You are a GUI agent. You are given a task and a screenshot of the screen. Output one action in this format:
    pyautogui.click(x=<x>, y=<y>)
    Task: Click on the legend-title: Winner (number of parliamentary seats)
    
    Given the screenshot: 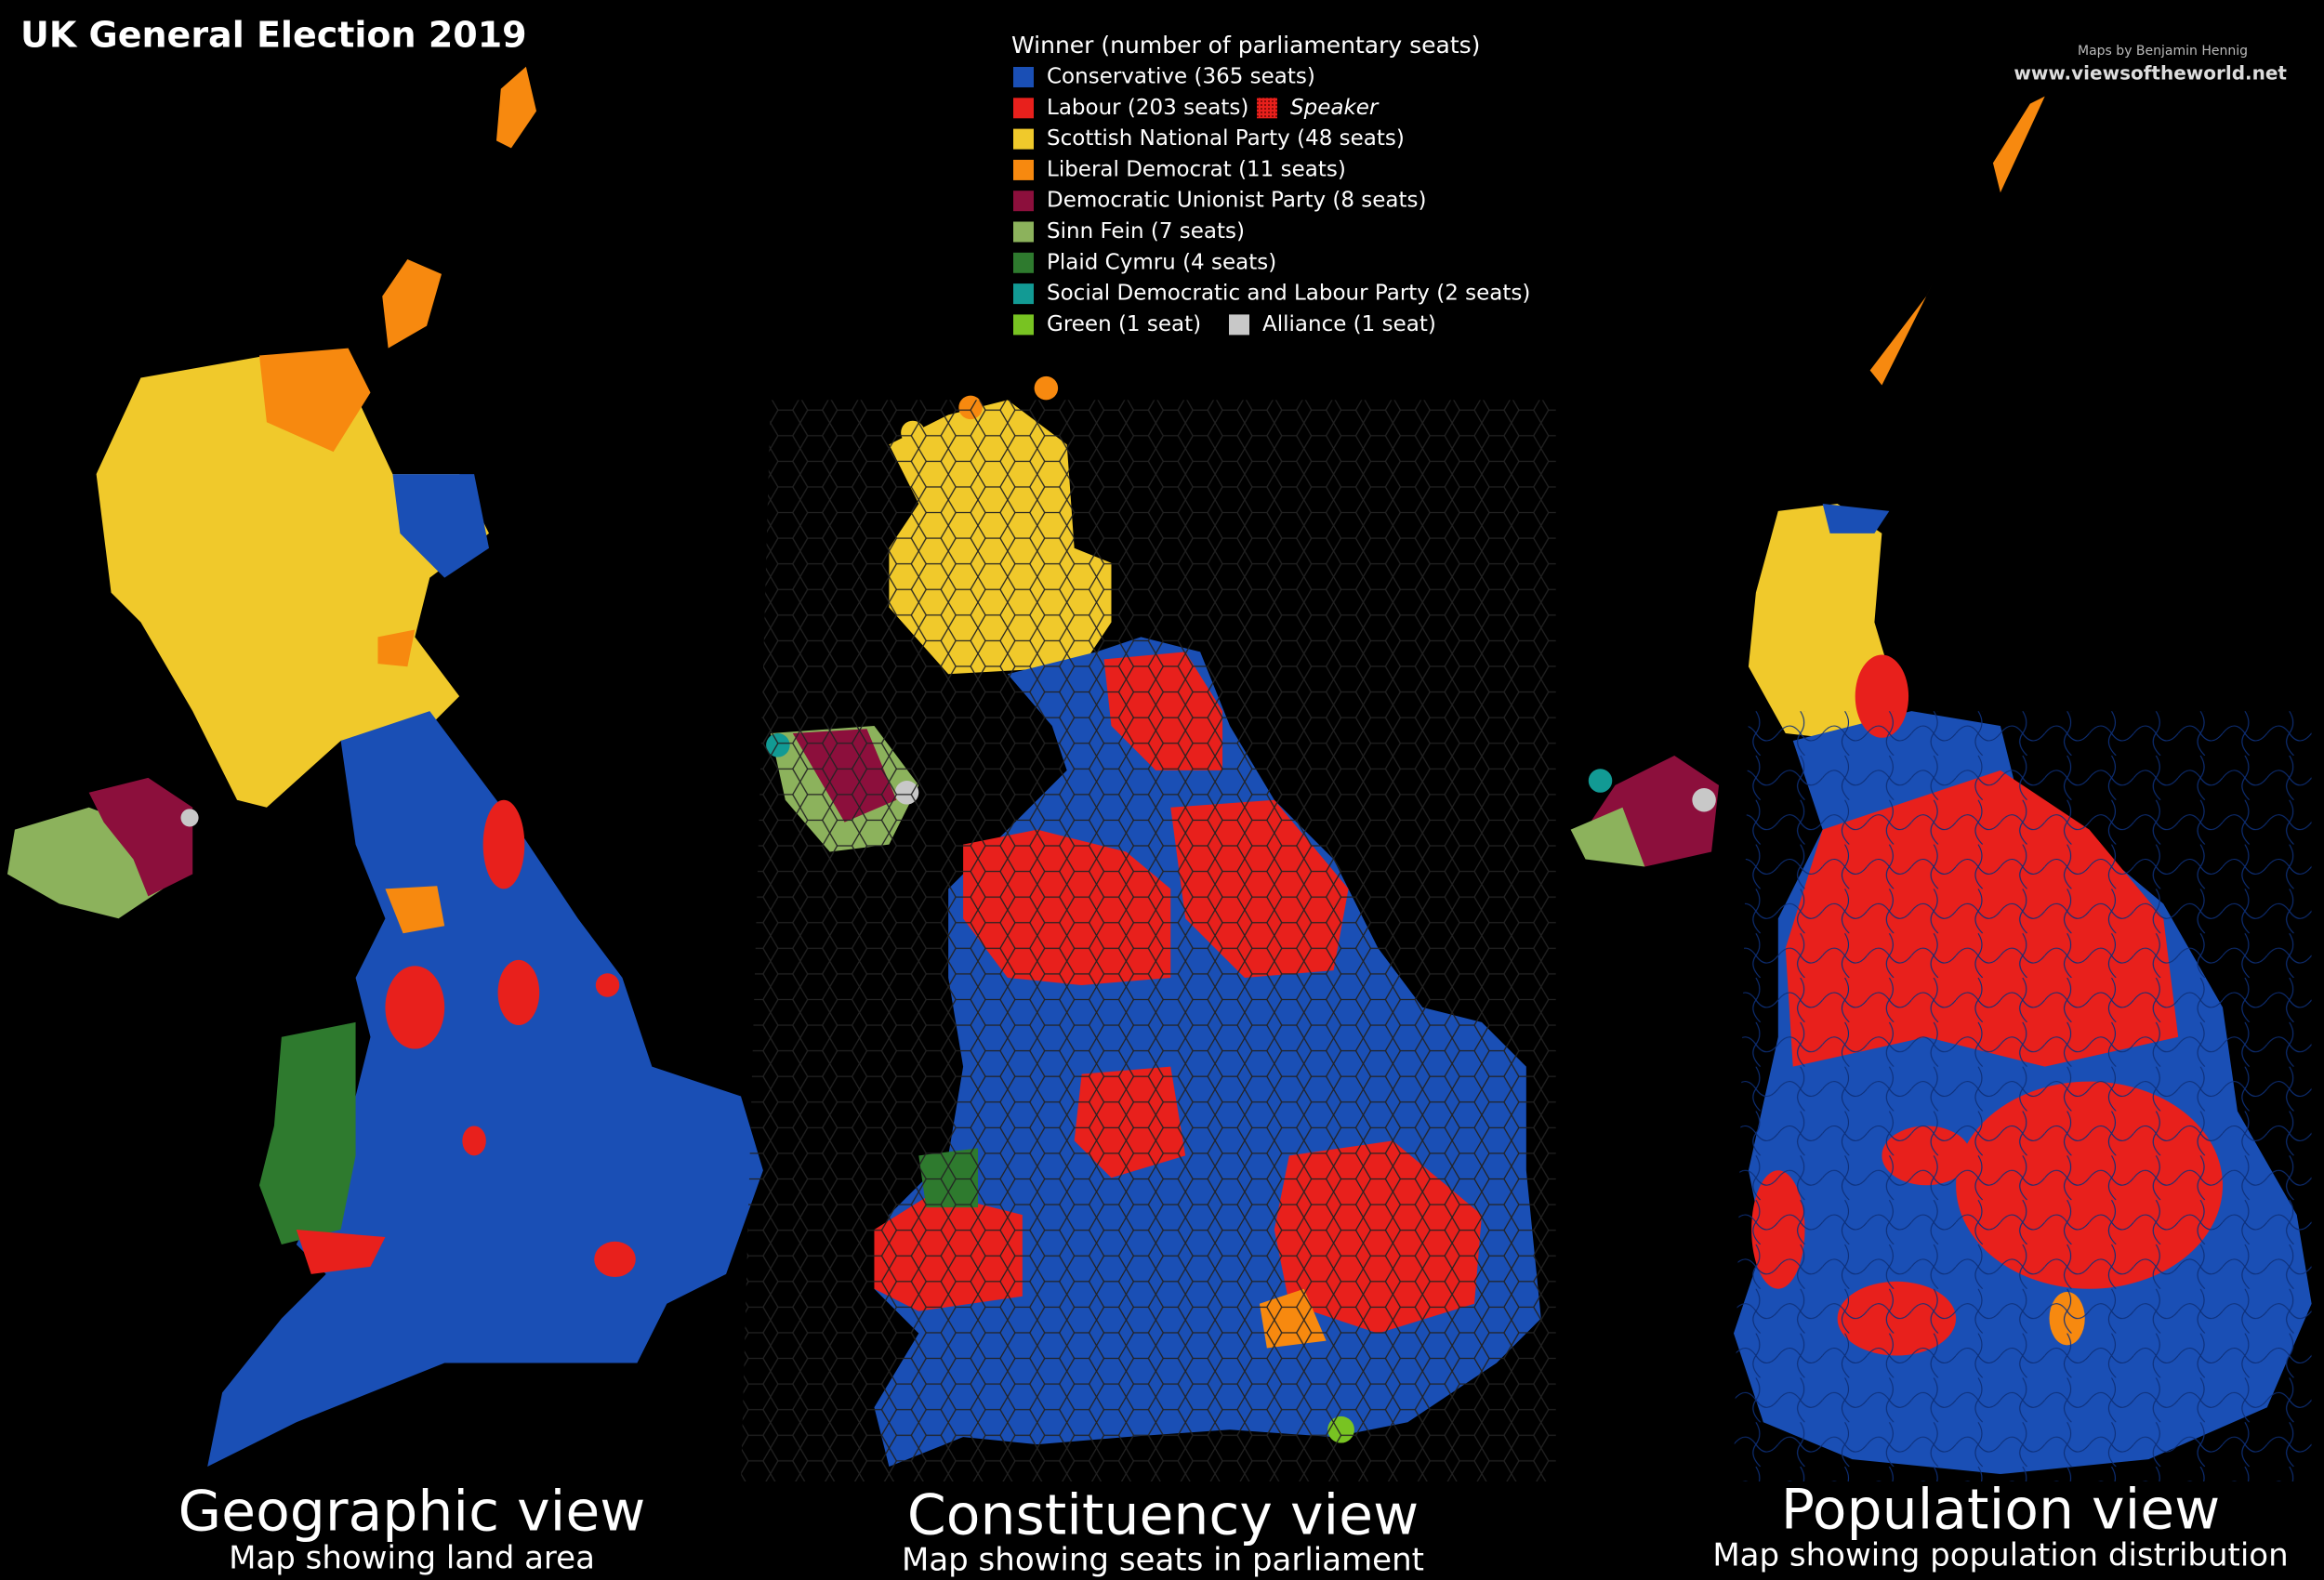 What is the action you would take?
    pyautogui.click(x=1245, y=45)
    